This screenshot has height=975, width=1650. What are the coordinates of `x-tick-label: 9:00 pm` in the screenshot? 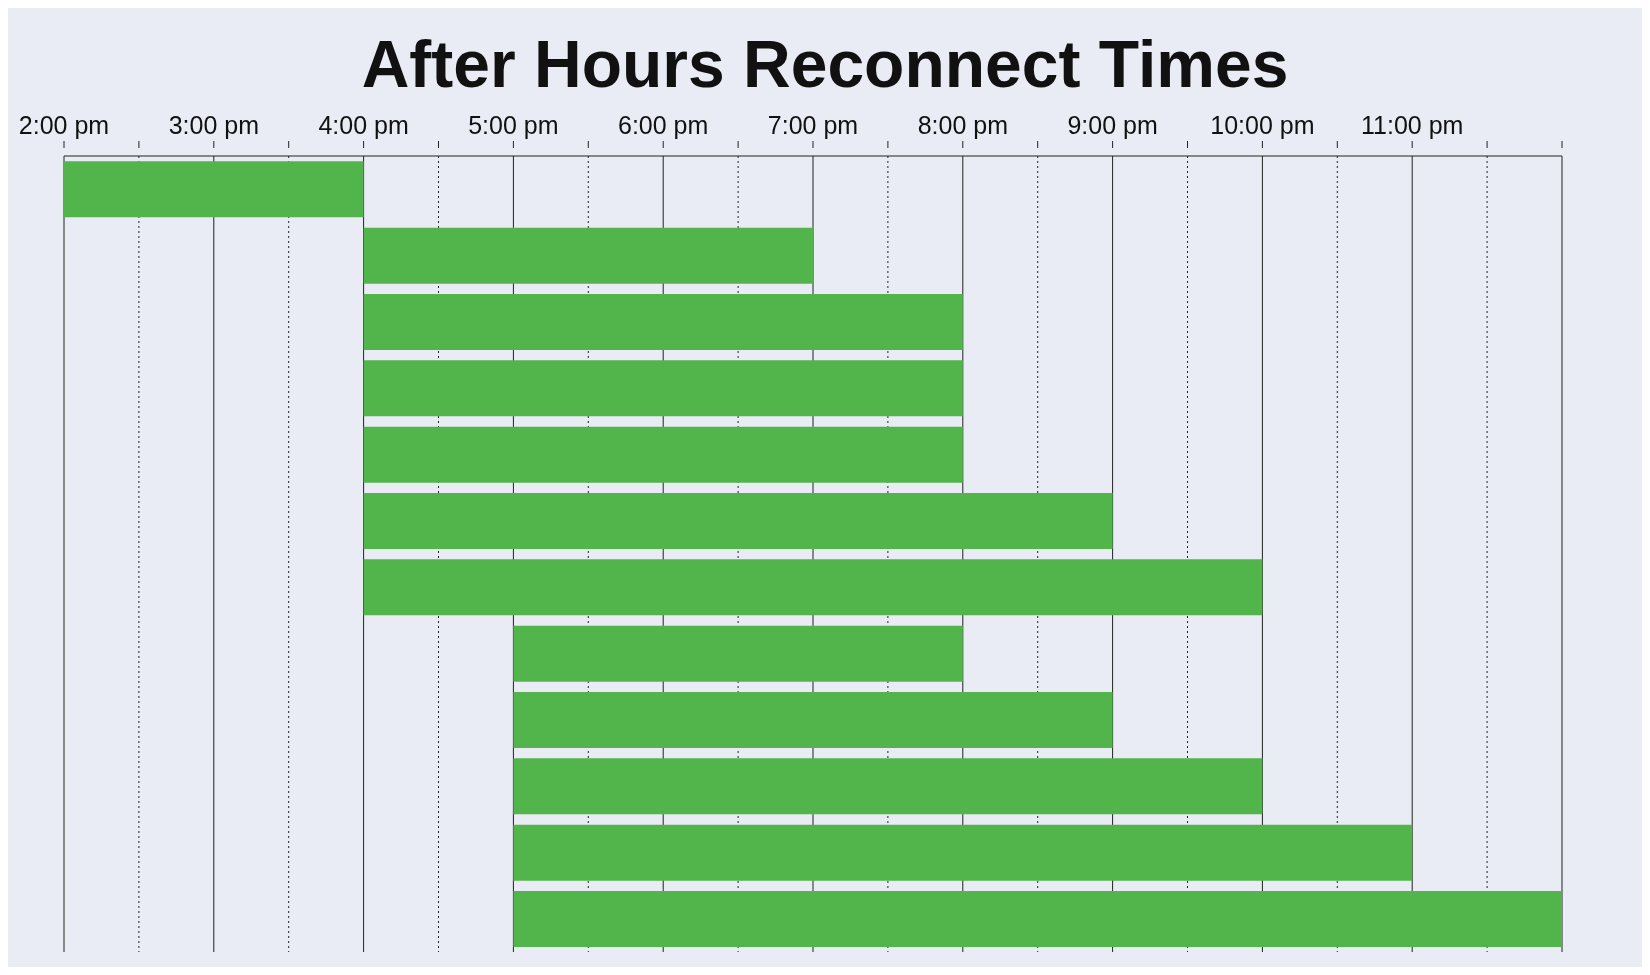 It's located at (1112, 125).